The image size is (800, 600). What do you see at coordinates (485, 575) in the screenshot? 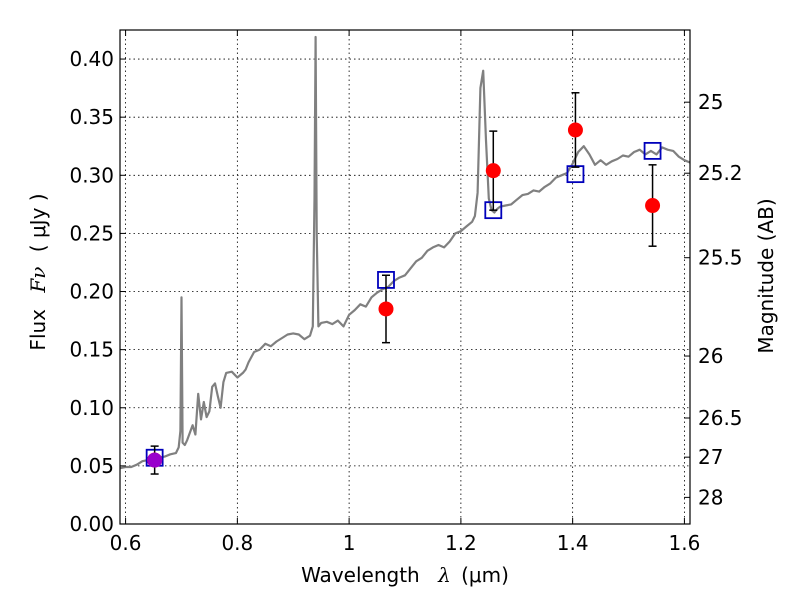
I see `x-axis-unit: (μm)` at bounding box center [485, 575].